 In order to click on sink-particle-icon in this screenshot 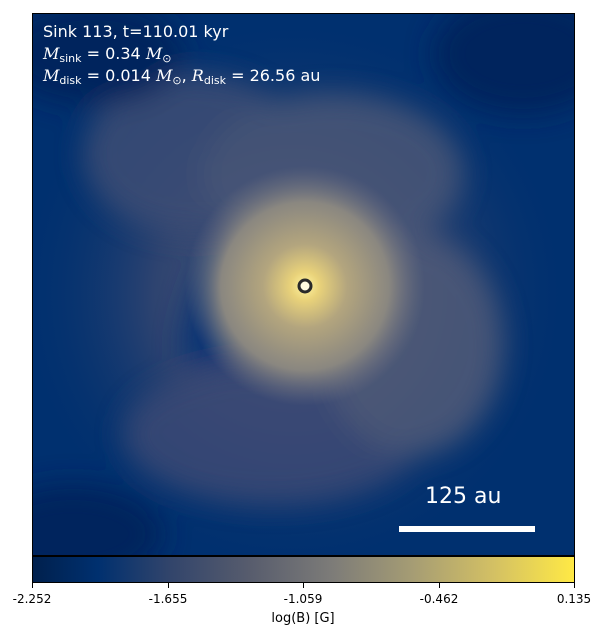, I will do `click(305, 286)`.